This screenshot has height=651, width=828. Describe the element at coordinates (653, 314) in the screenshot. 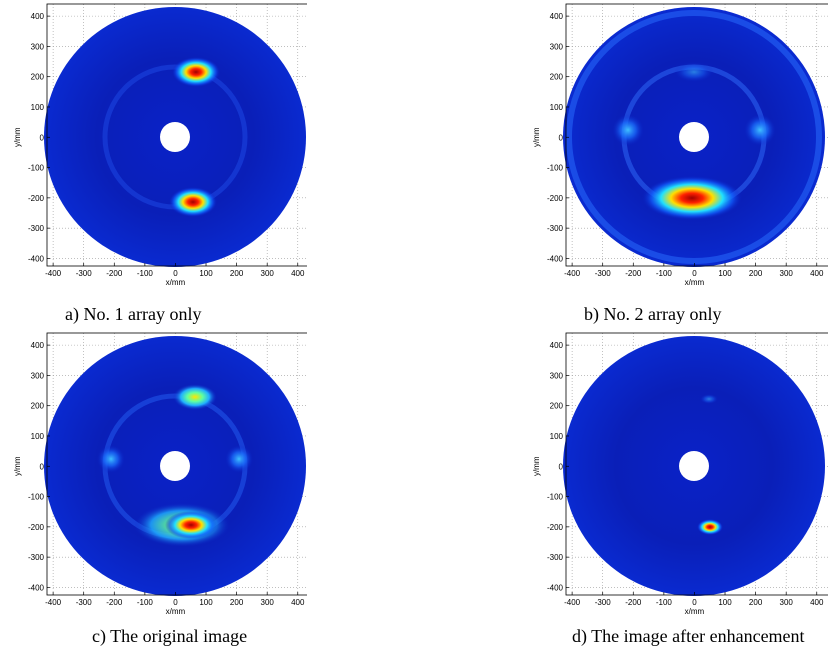

I see `caption: b) No. 2 array only` at that location.